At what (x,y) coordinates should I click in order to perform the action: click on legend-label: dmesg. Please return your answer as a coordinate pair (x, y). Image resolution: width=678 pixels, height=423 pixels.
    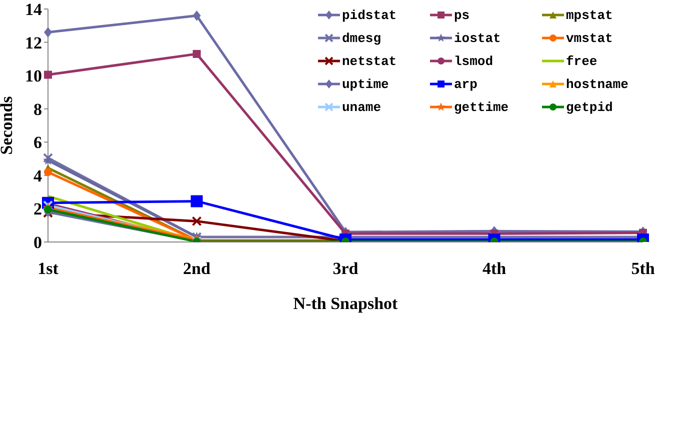
    Looking at the image, I should click on (362, 38).